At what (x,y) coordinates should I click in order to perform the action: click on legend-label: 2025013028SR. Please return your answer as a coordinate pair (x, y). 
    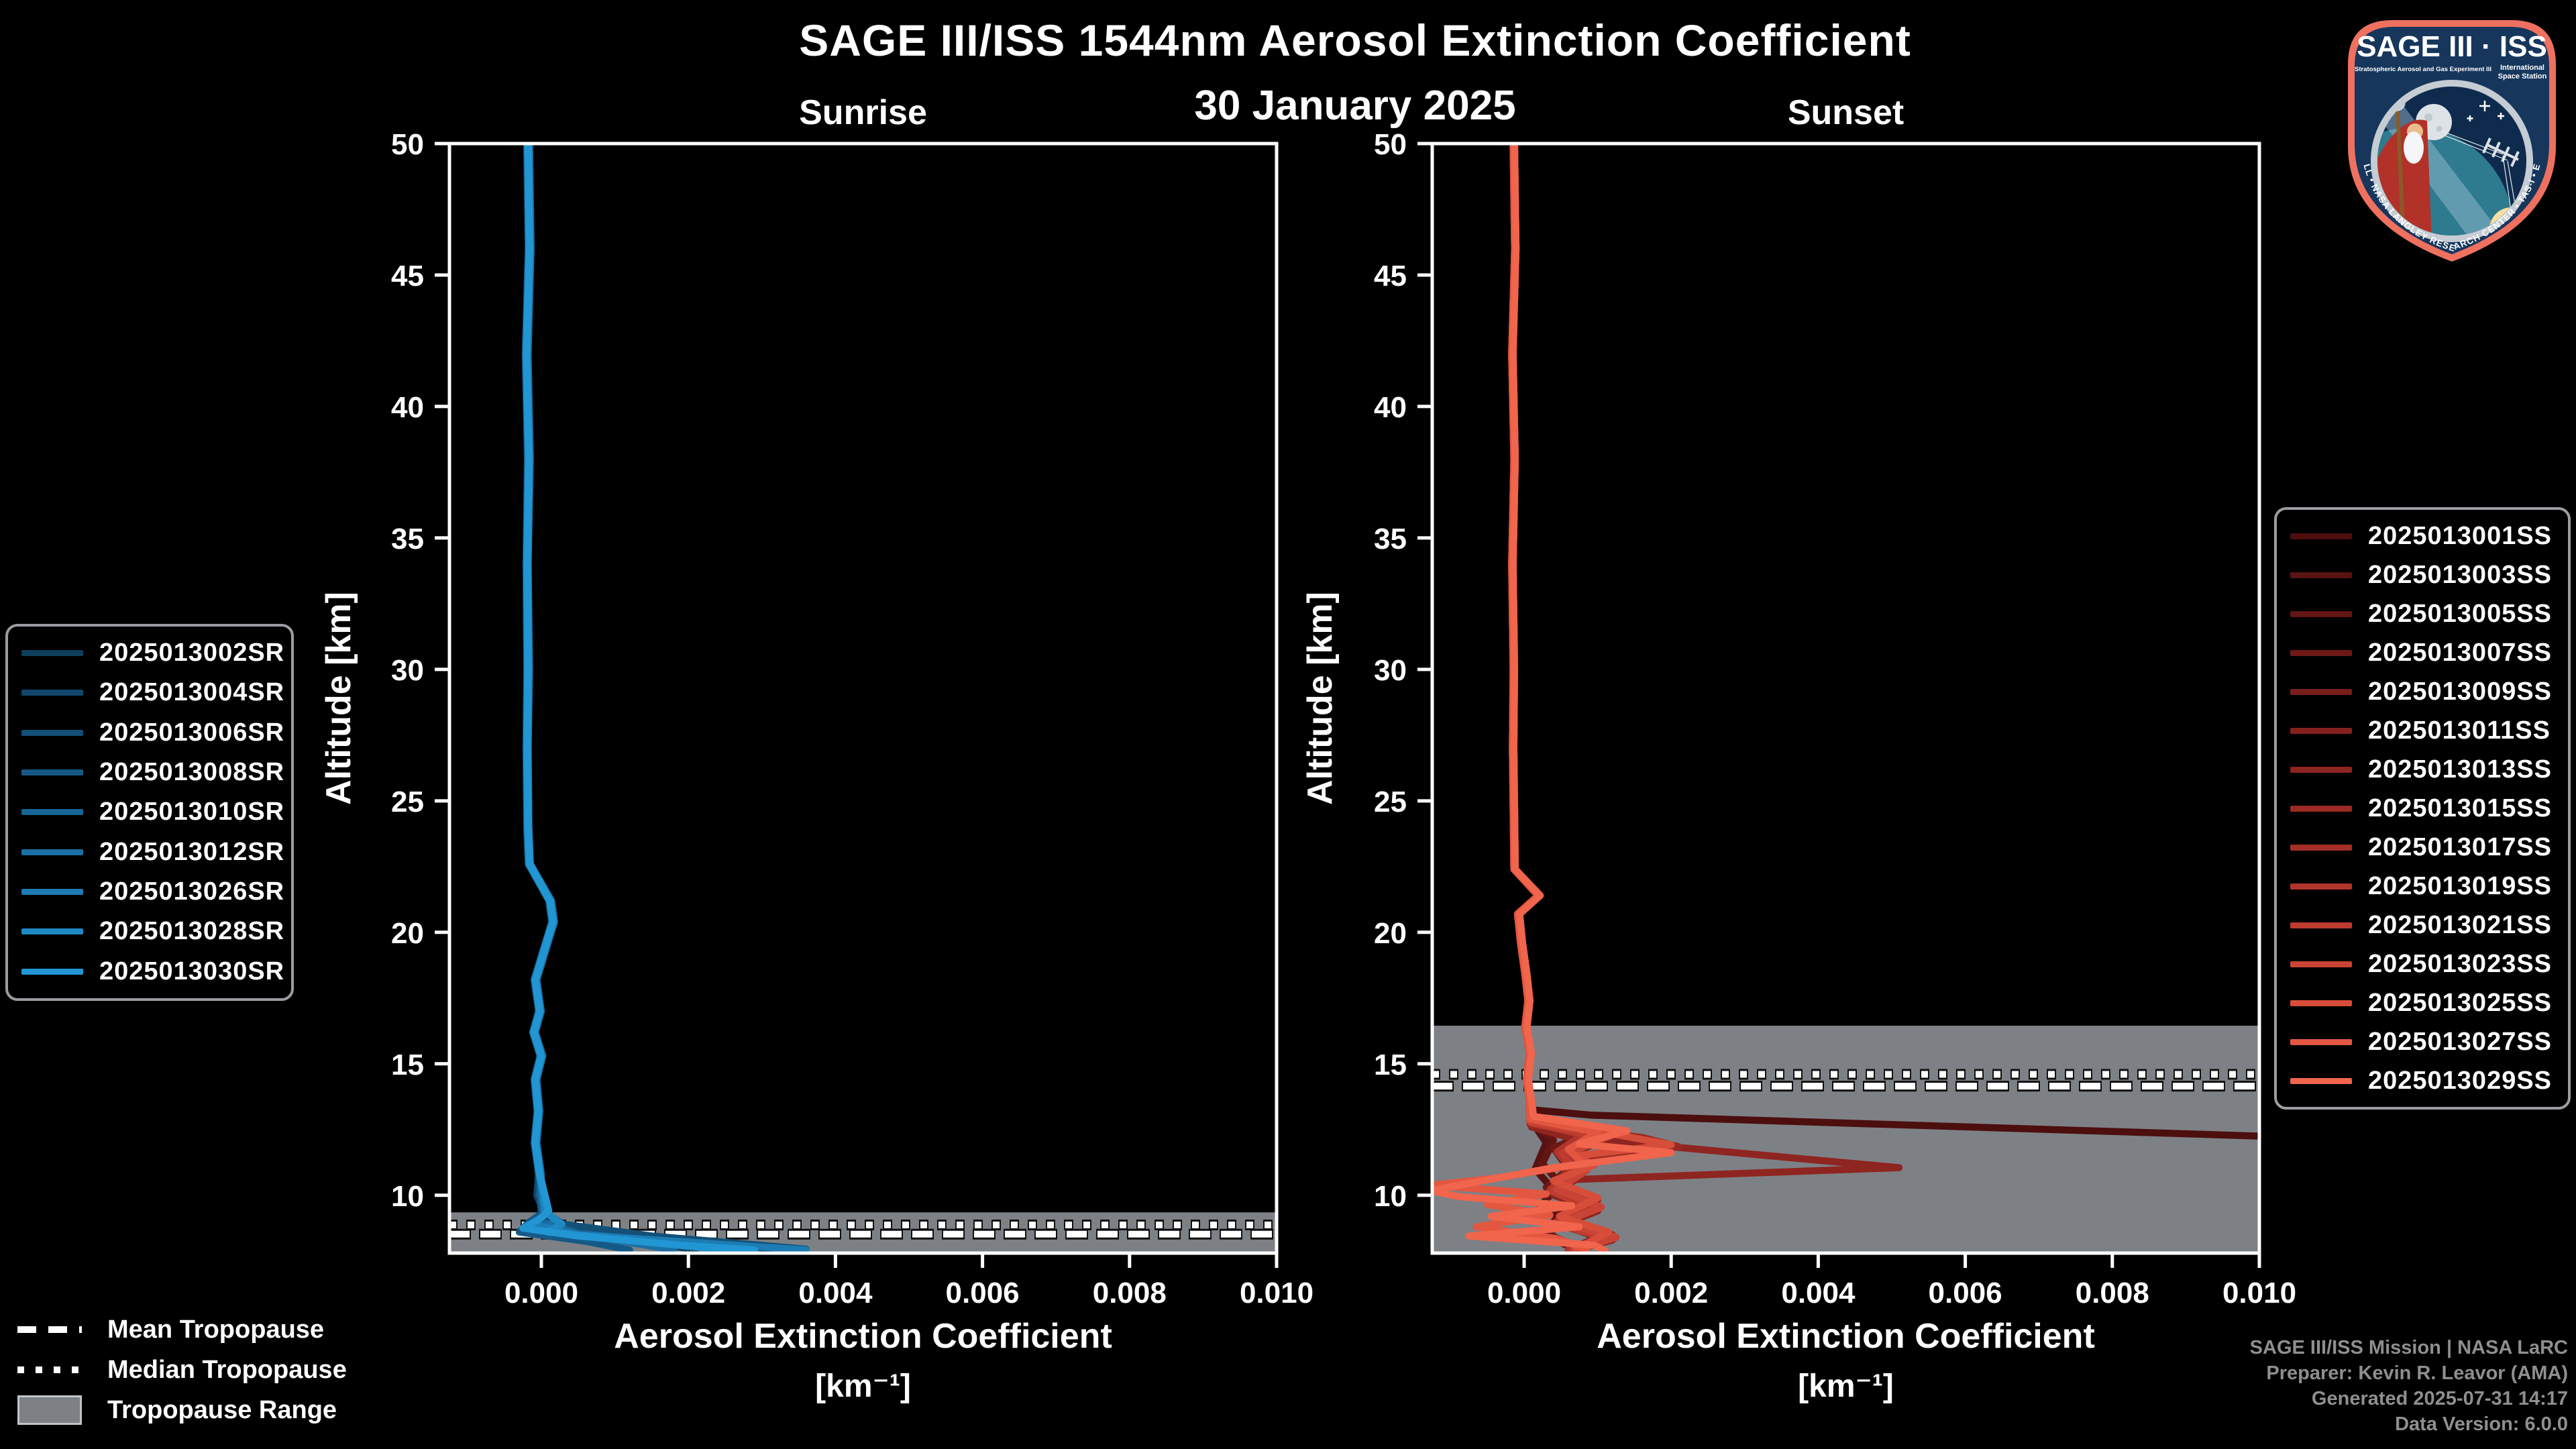
    Looking at the image, I should click on (192, 931).